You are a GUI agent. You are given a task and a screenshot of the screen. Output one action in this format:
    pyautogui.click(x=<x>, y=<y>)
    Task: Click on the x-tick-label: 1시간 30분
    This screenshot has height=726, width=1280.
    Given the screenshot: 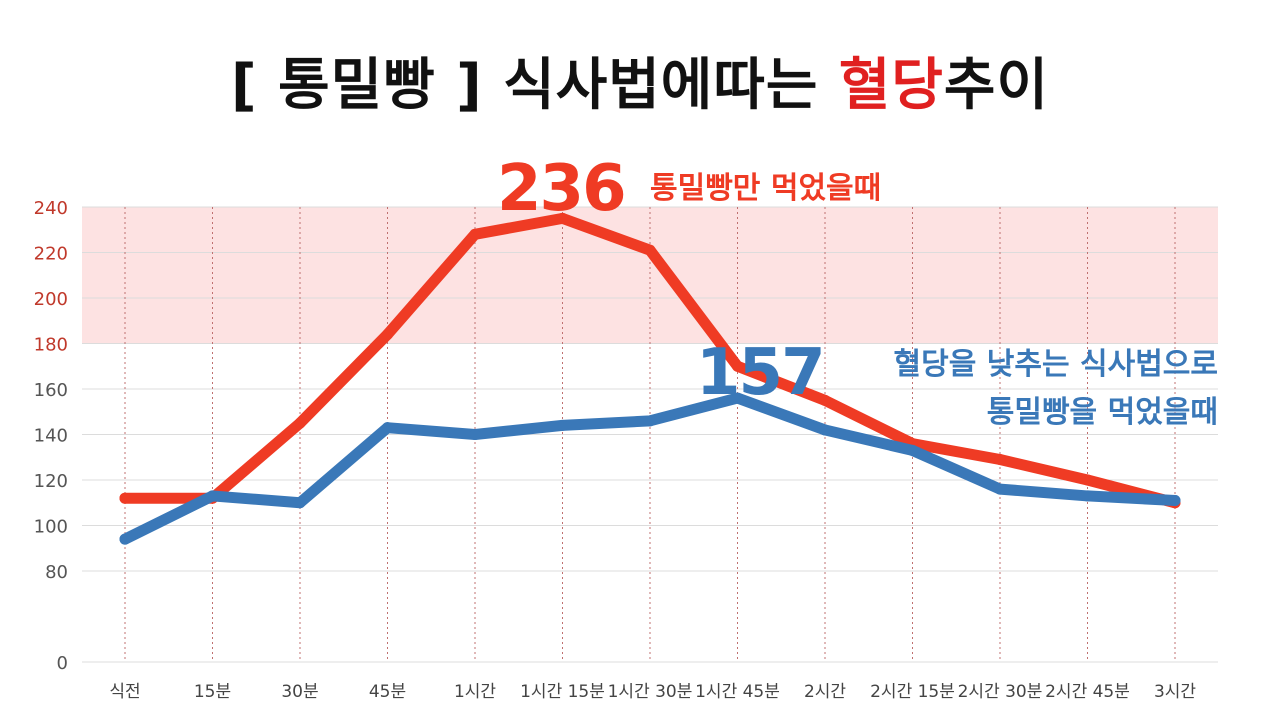 What is the action you would take?
    pyautogui.click(x=650, y=692)
    